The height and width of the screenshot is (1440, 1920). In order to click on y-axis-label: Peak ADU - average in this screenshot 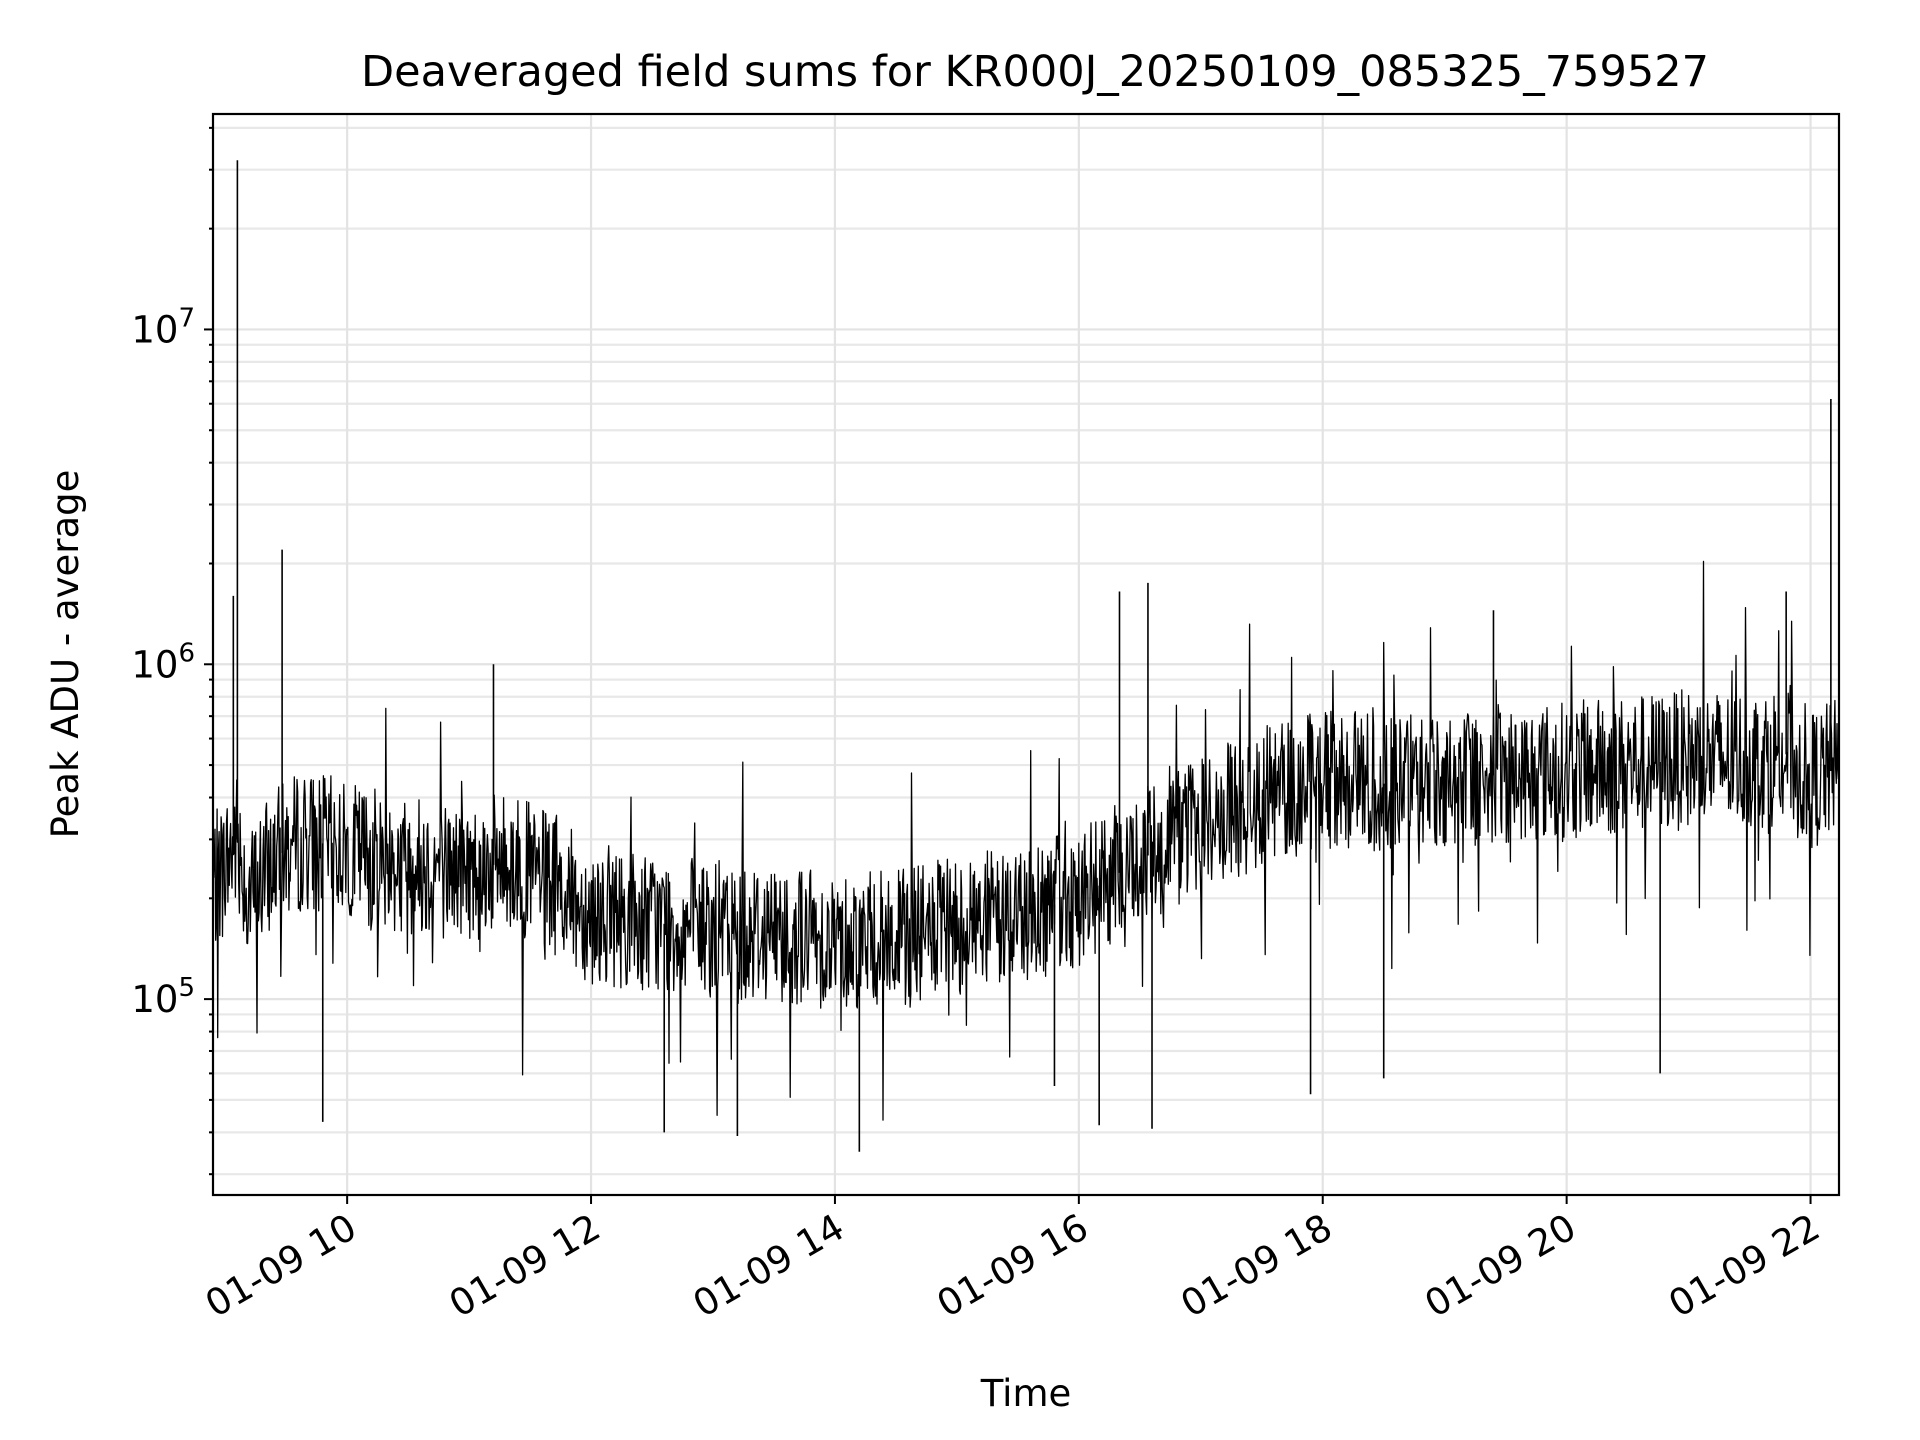, I will do `click(65, 654)`.